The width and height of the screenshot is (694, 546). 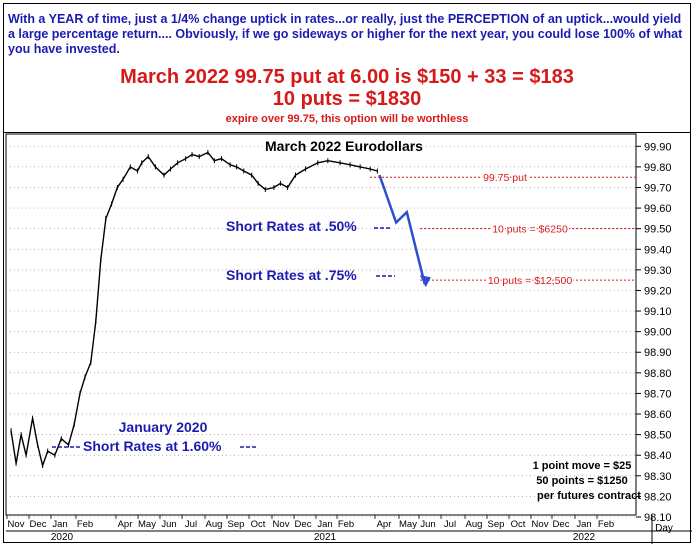 What do you see at coordinates (325, 537) in the screenshot?
I see `year-label: 2021` at bounding box center [325, 537].